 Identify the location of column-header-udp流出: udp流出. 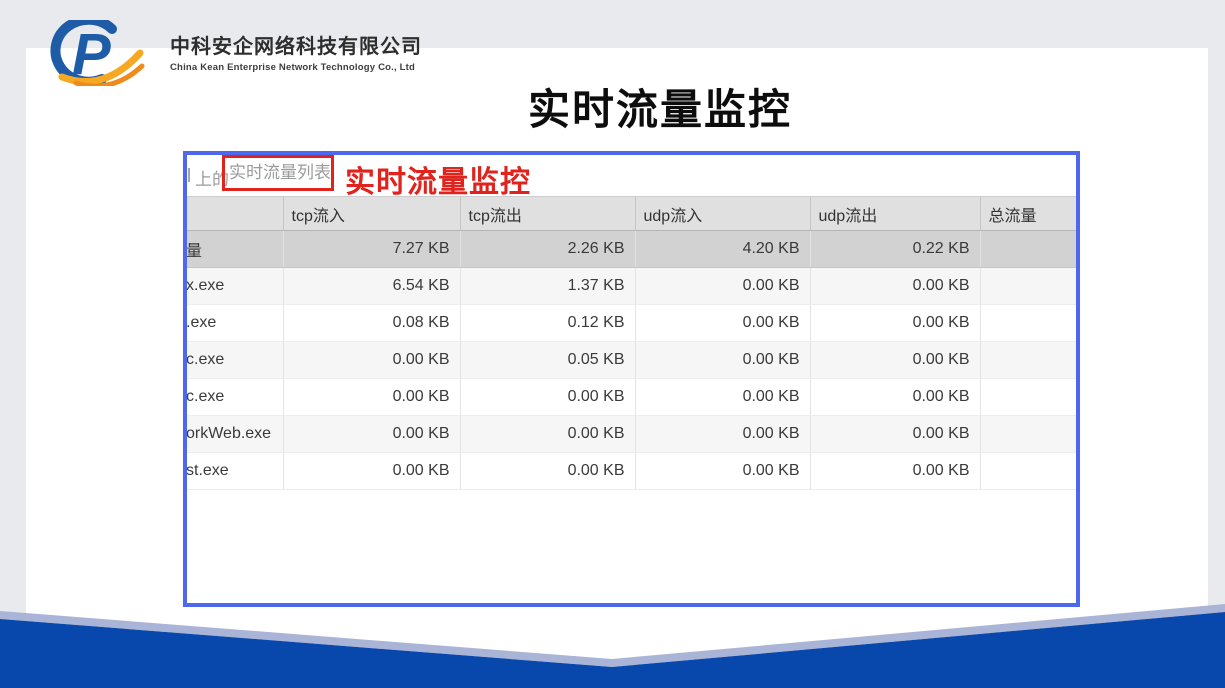
(895, 213).